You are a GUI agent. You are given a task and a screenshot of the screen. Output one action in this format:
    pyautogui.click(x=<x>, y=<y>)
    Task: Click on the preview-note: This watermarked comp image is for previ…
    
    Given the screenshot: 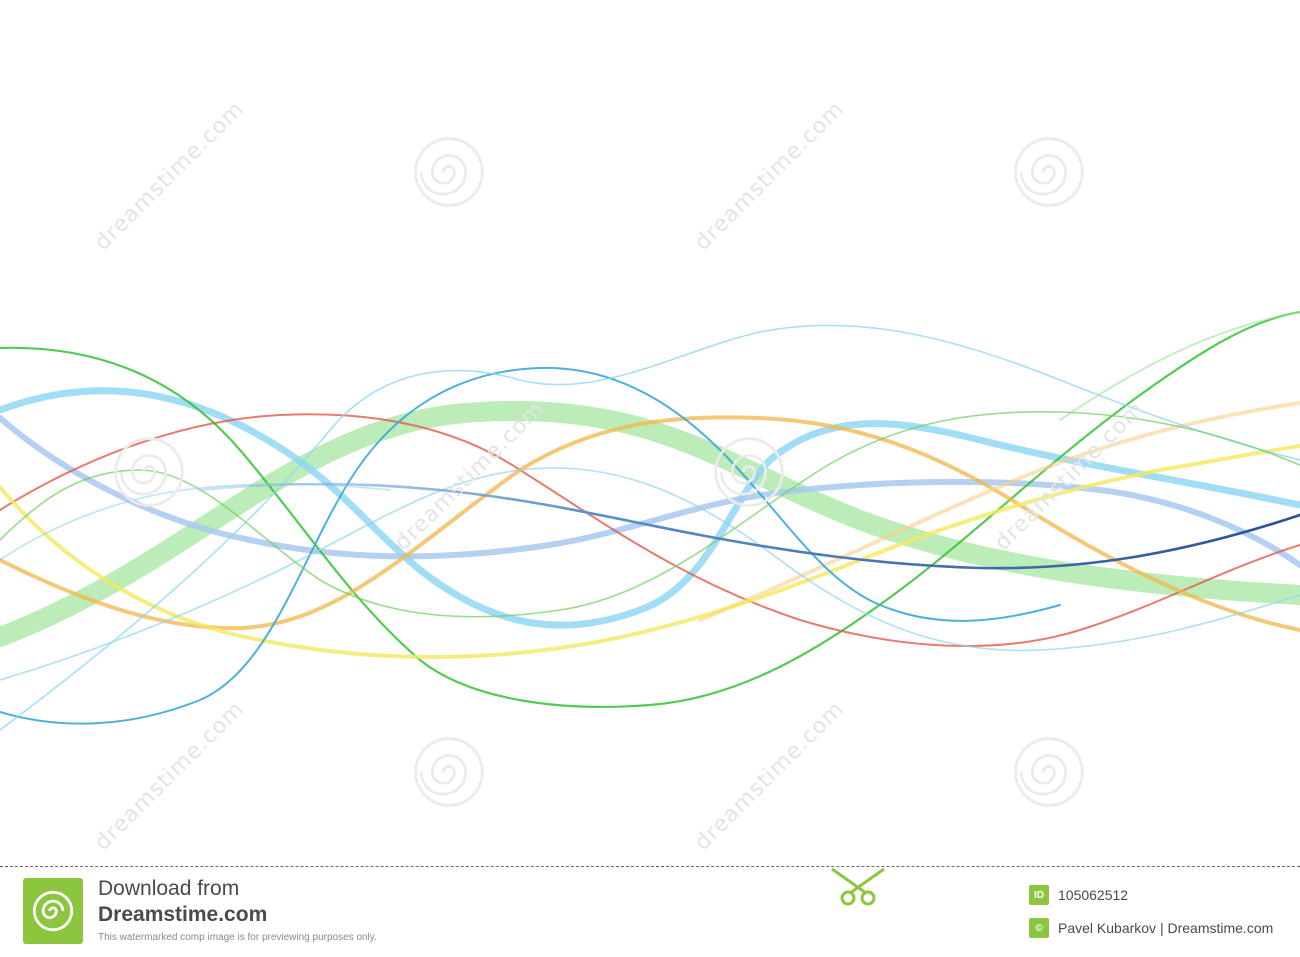 What is the action you would take?
    pyautogui.click(x=237, y=937)
    